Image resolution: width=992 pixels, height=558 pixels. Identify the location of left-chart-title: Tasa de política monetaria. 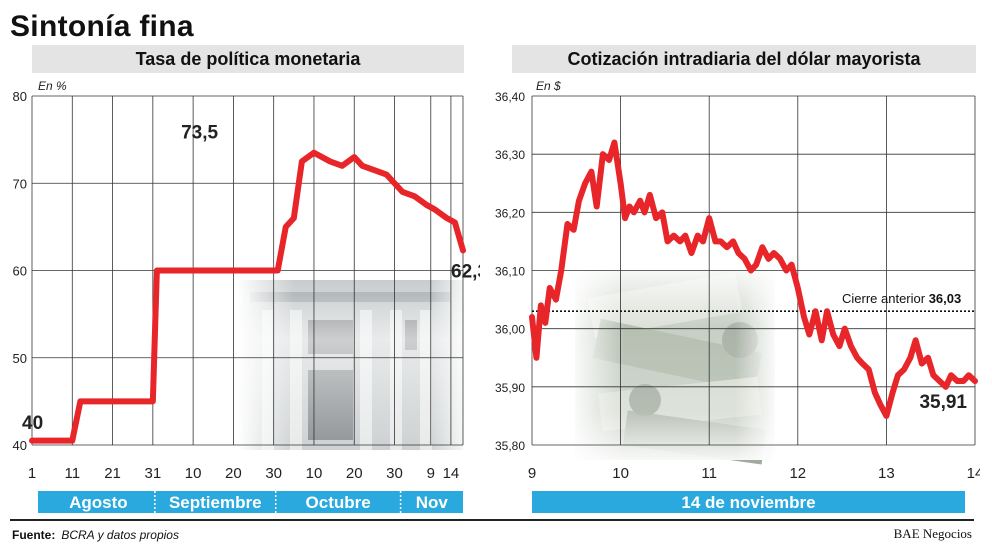
(248, 59).